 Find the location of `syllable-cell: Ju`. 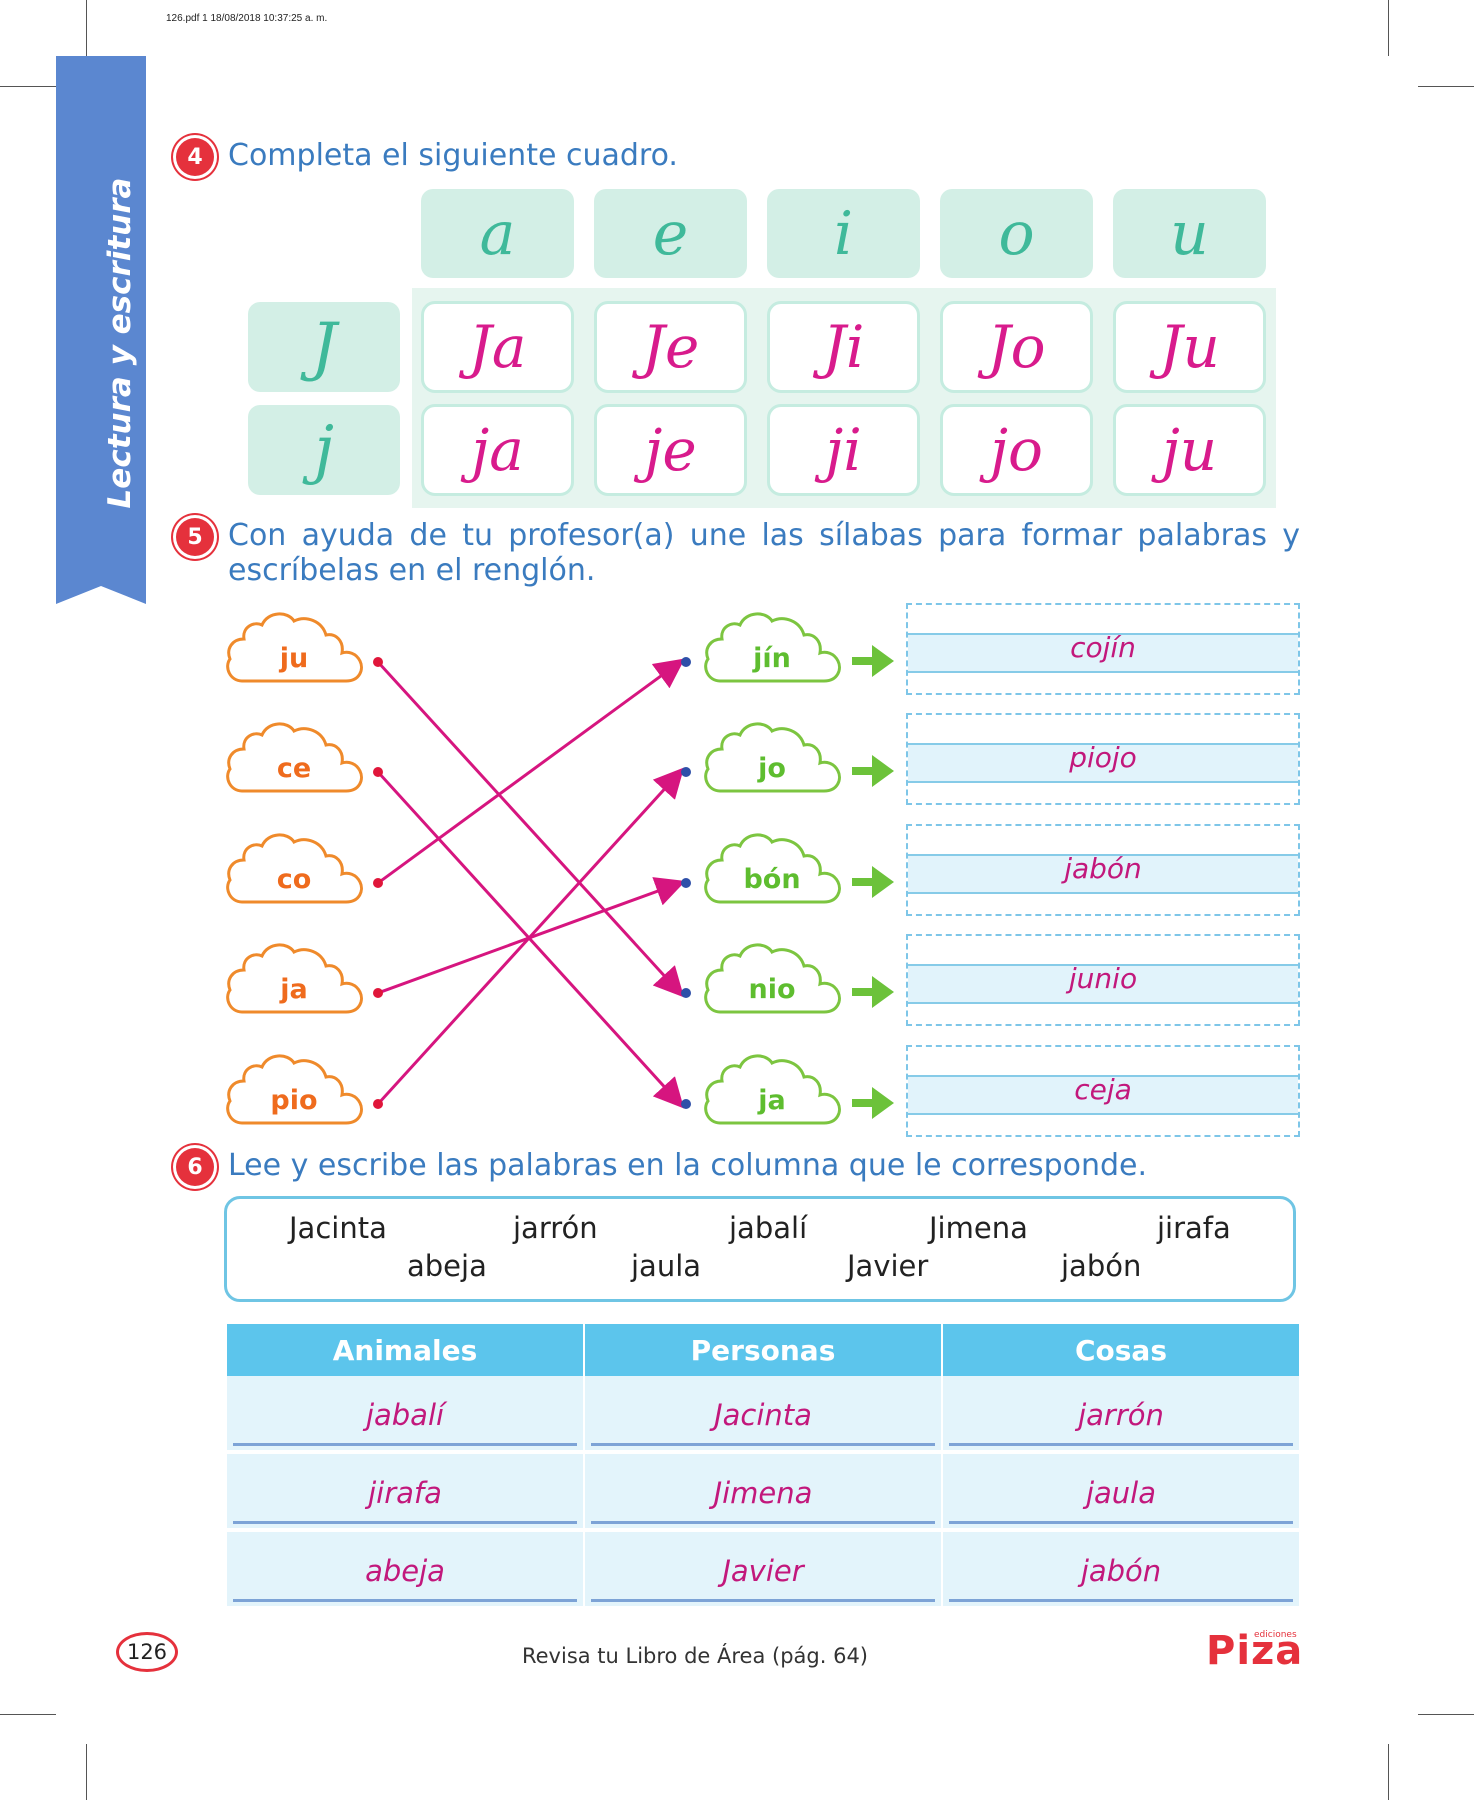

syllable-cell: Ju is located at coordinates (1189, 347).